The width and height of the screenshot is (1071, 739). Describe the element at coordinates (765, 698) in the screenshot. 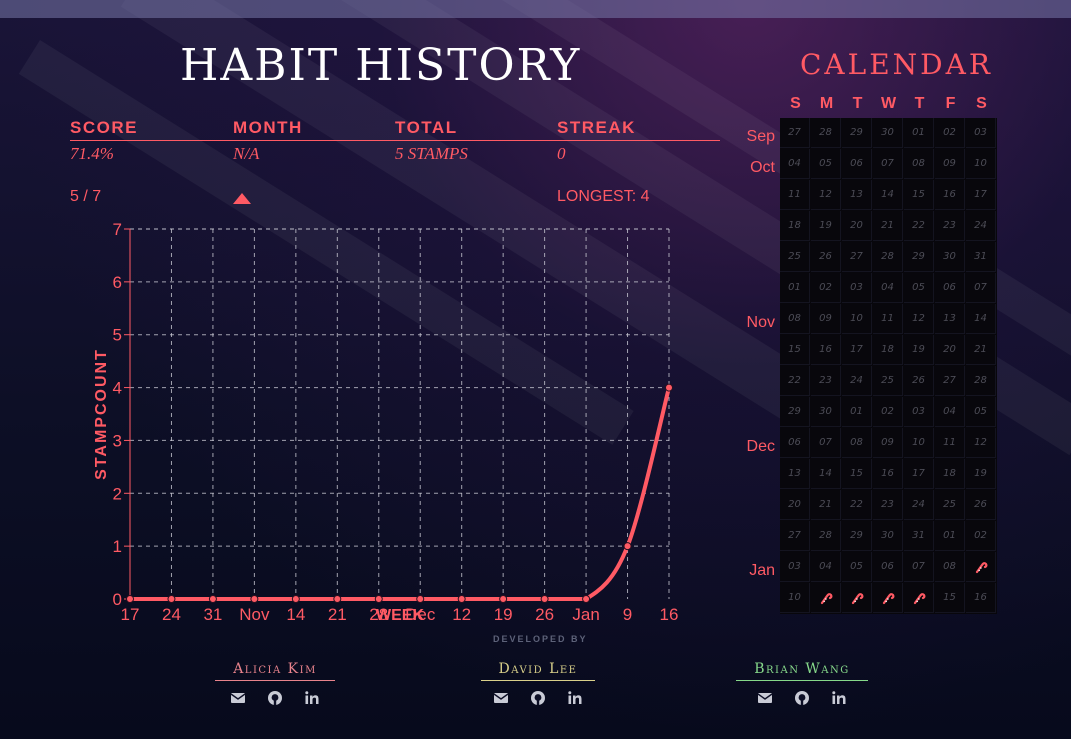

I see `envelope-icon` at that location.